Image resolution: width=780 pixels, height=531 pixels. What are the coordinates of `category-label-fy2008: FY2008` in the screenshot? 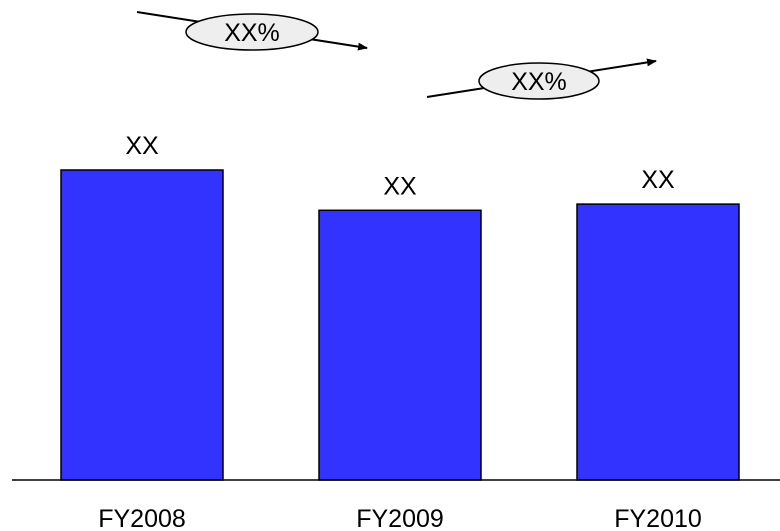 It's located at (142, 518).